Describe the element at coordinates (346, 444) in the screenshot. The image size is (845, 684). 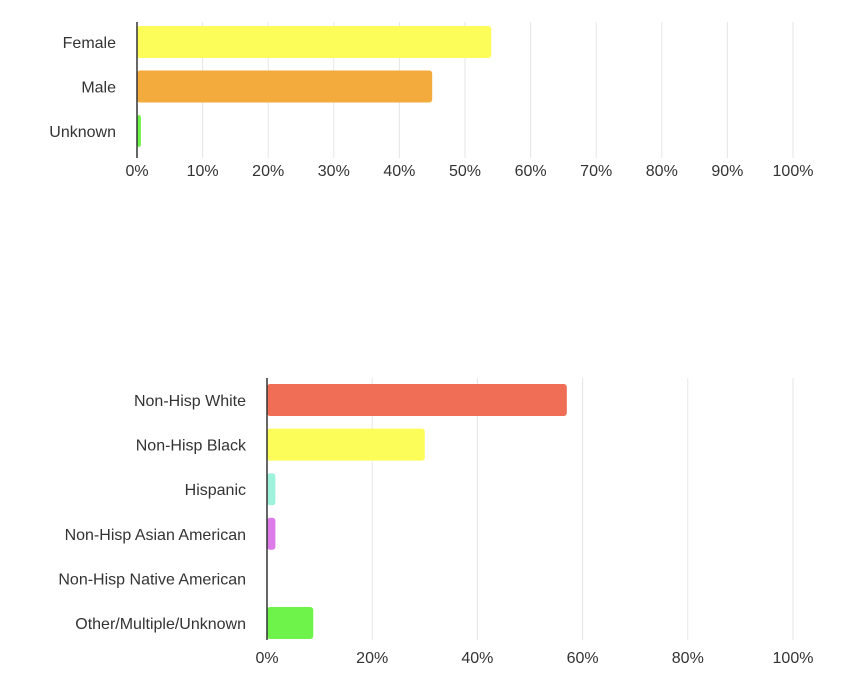
I see `bar-non-hisp-black` at that location.